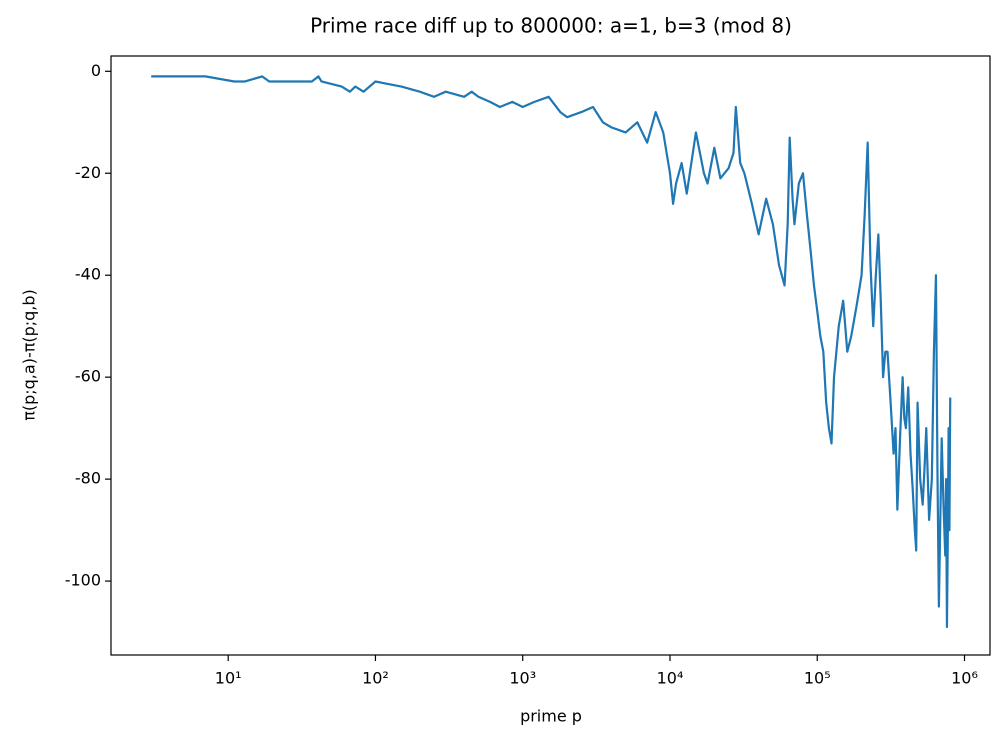  I want to click on y-tick-label: -100, so click(83, 580).